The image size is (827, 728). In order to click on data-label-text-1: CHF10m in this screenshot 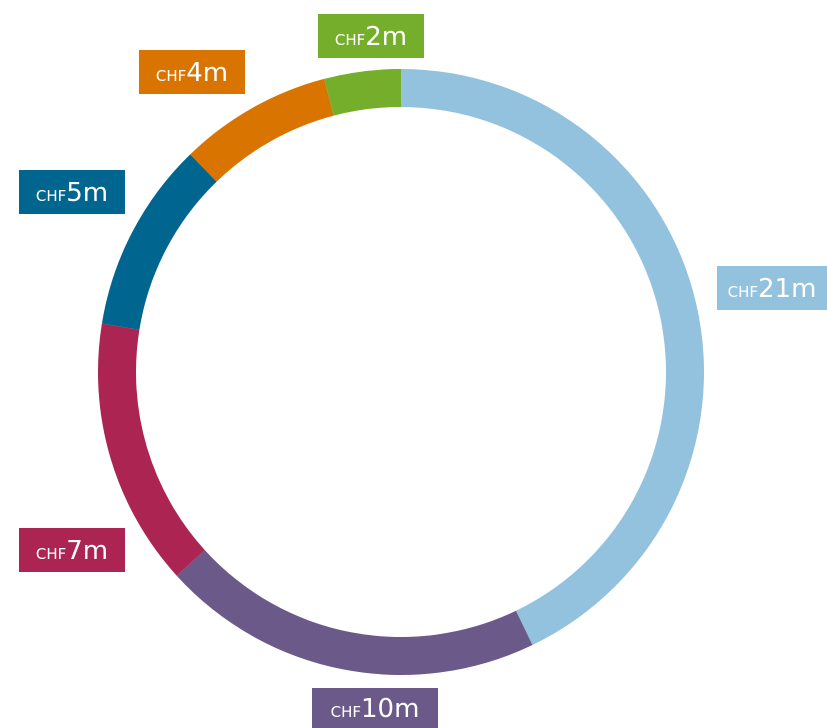, I will do `click(375, 709)`.